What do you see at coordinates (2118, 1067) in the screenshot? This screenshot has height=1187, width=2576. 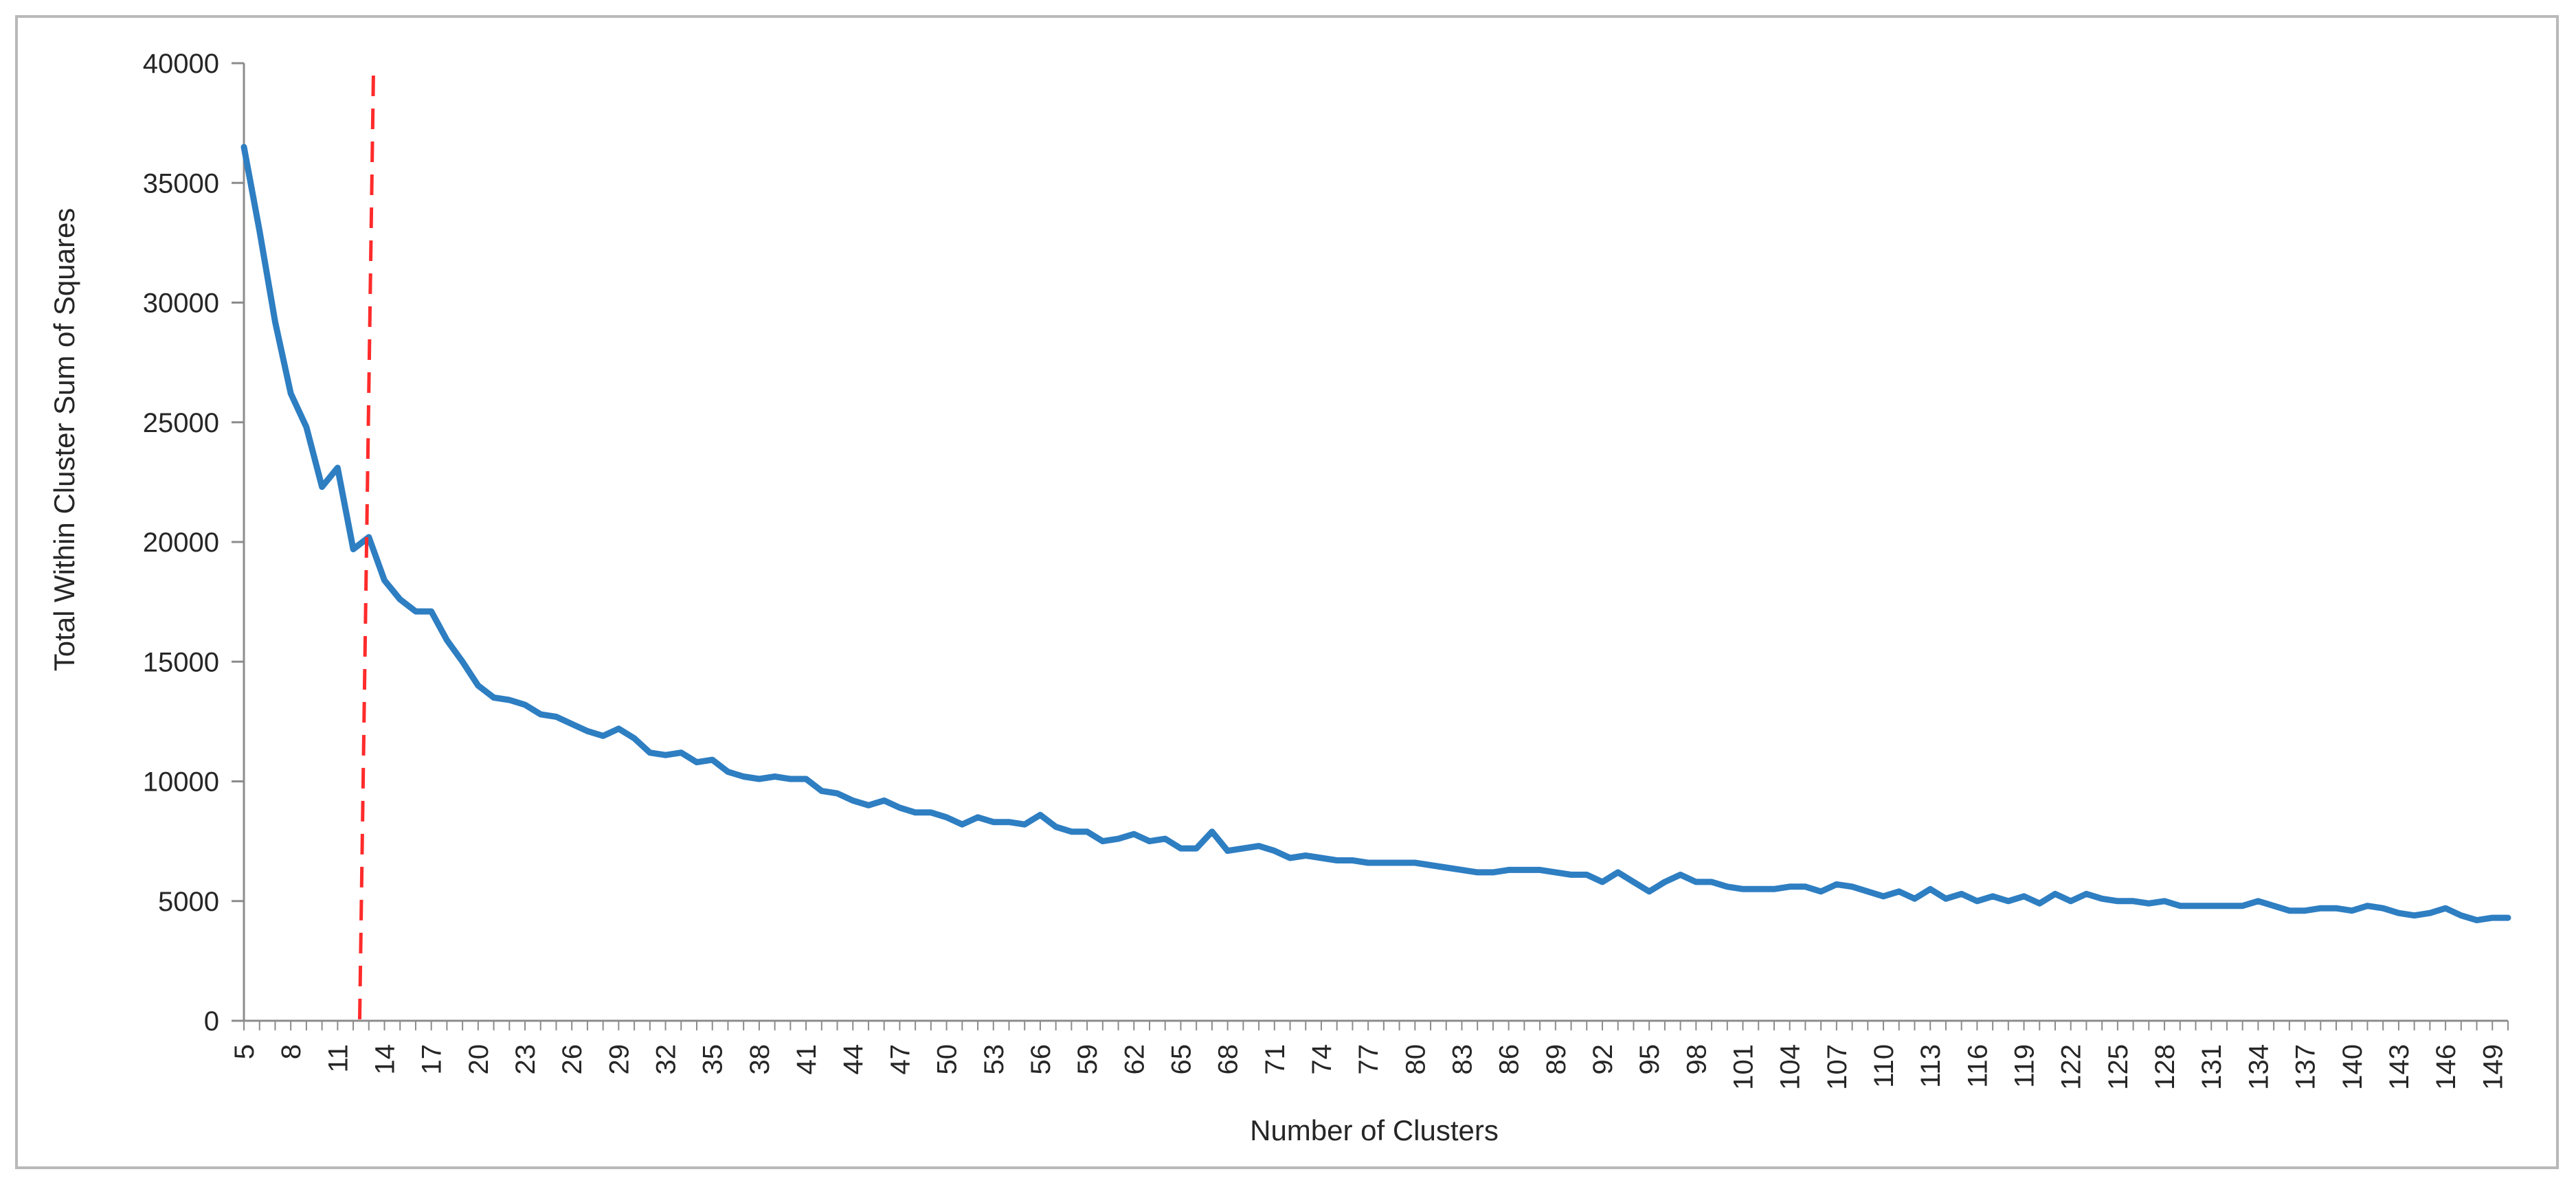 I see `x-tick-label: 125` at bounding box center [2118, 1067].